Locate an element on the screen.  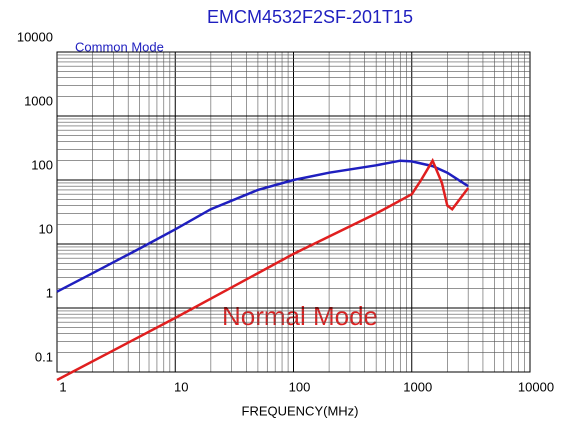
x-axis-label: FREQUENCY(MHz) is located at coordinates (300, 410).